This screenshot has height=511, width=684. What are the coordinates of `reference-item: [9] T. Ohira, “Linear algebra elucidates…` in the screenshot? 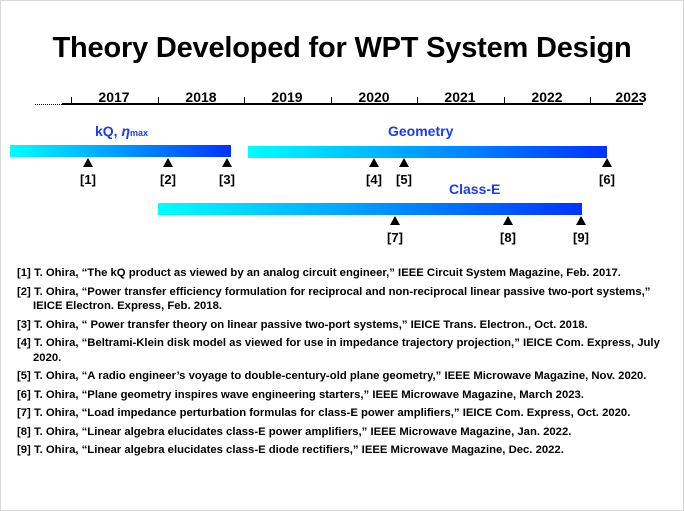 It's located at (290, 450).